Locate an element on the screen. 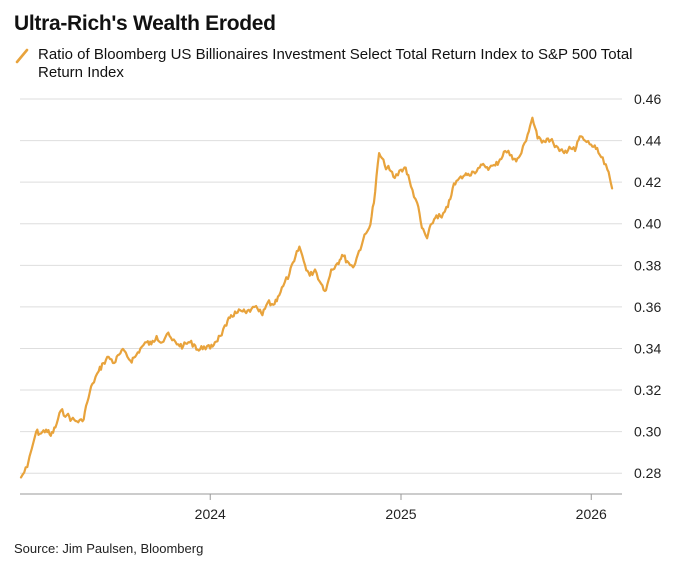  x-axis: 2024 2025 2026 is located at coordinates (321, 507).